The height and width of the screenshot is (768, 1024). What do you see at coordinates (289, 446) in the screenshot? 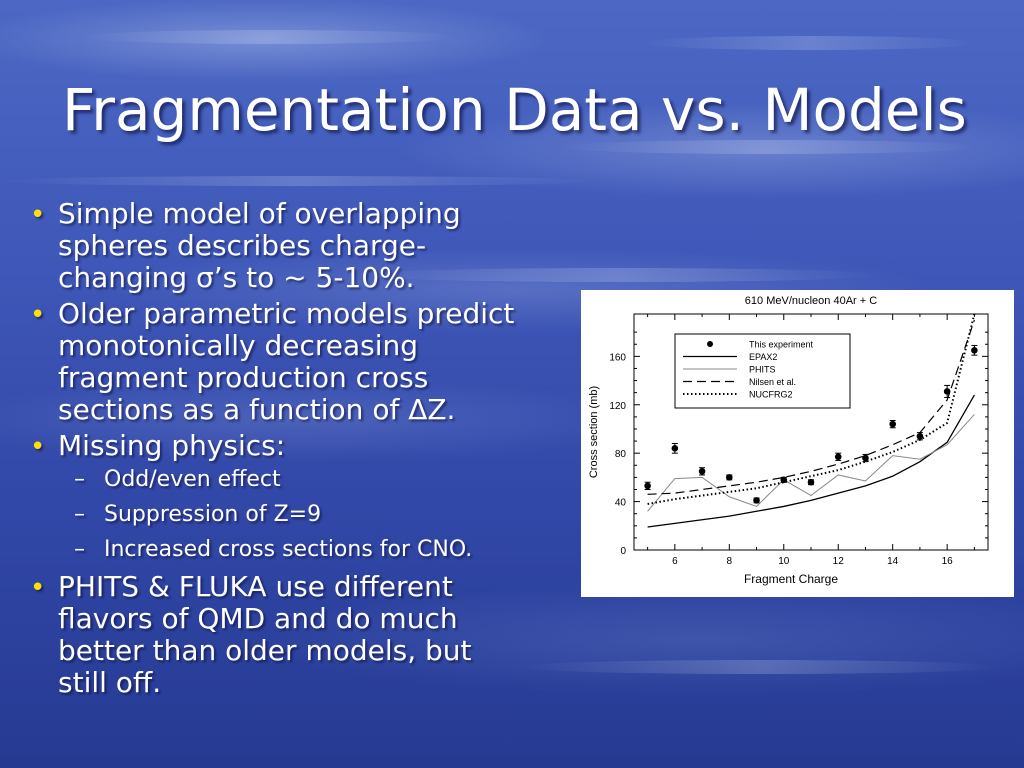
I see `bullet-item: • Missing physics:` at bounding box center [289, 446].